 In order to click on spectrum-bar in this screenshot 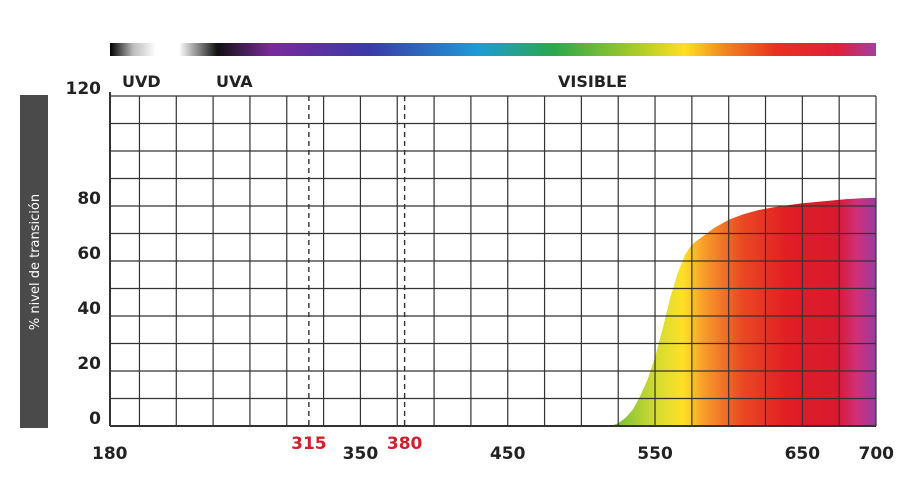, I will do `click(493, 49)`.